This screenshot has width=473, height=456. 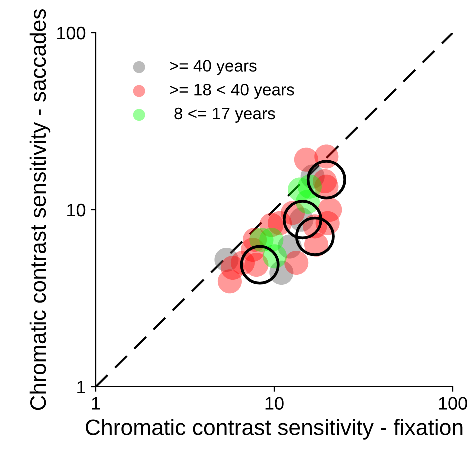 I want to click on legend-label: >= 18 < 40 years, so click(x=232, y=92).